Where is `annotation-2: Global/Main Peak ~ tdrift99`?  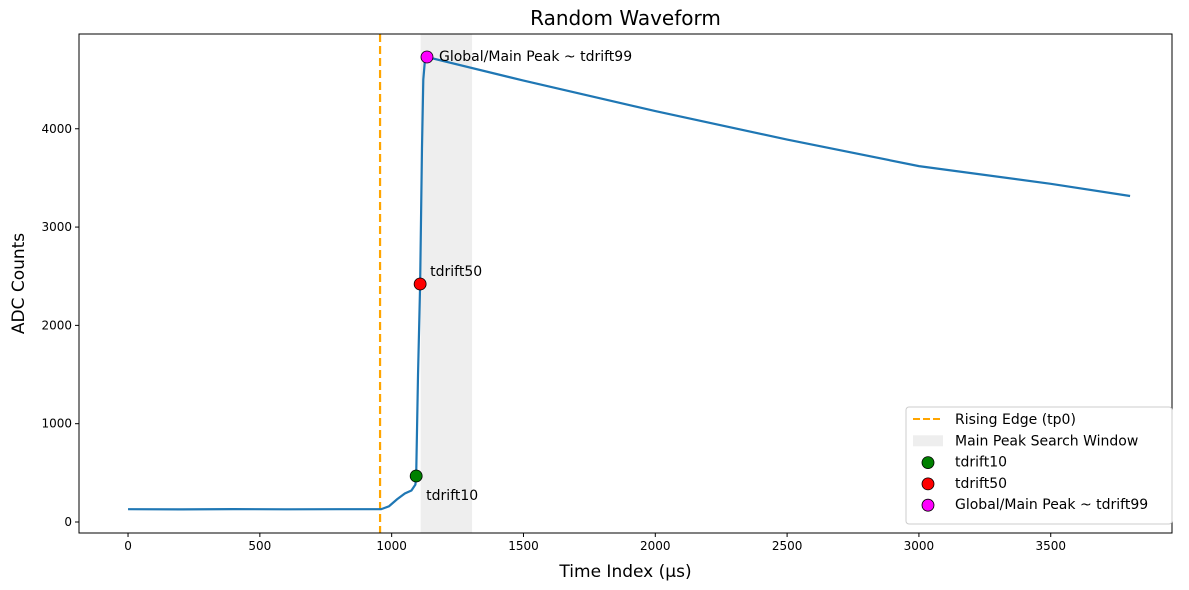 annotation-2: Global/Main Peak ~ tdrift99 is located at coordinates (535, 57).